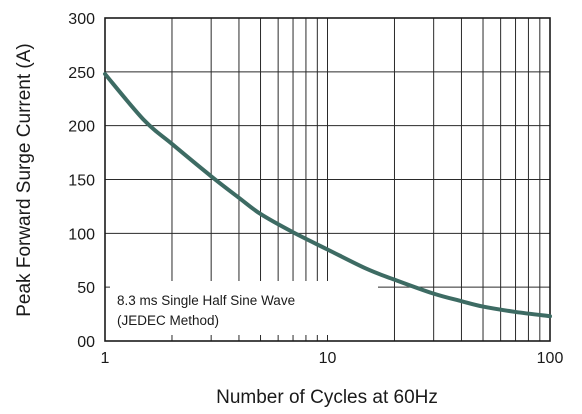  What do you see at coordinates (327, 397) in the screenshot?
I see `x-axis-title: Number of Cycles at 60Hz` at bounding box center [327, 397].